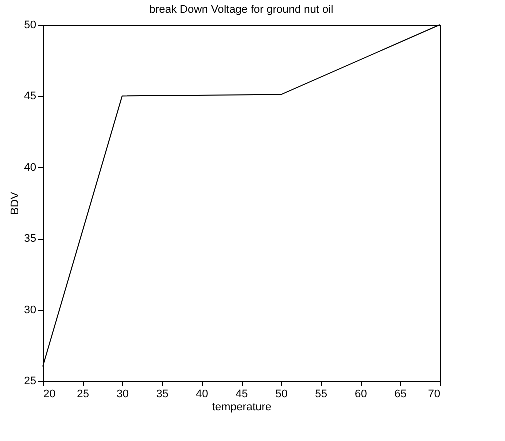 This screenshot has width=505, height=441. Describe the element at coordinates (242, 408) in the screenshot. I see `x-axis-title: temperature` at that location.